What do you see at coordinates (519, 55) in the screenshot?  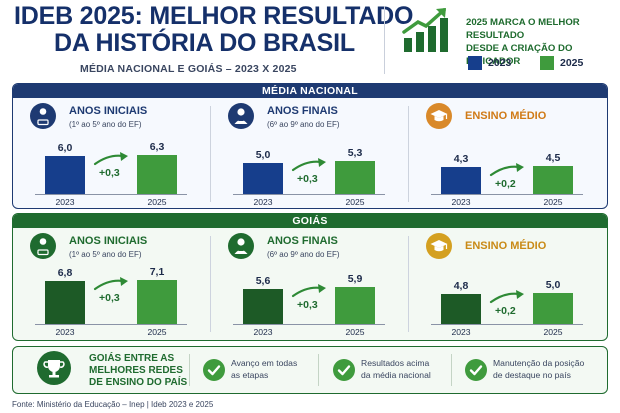 I see `note-line-2: DESDE A CRIAÇÃO DO INDICADOR` at bounding box center [519, 55].